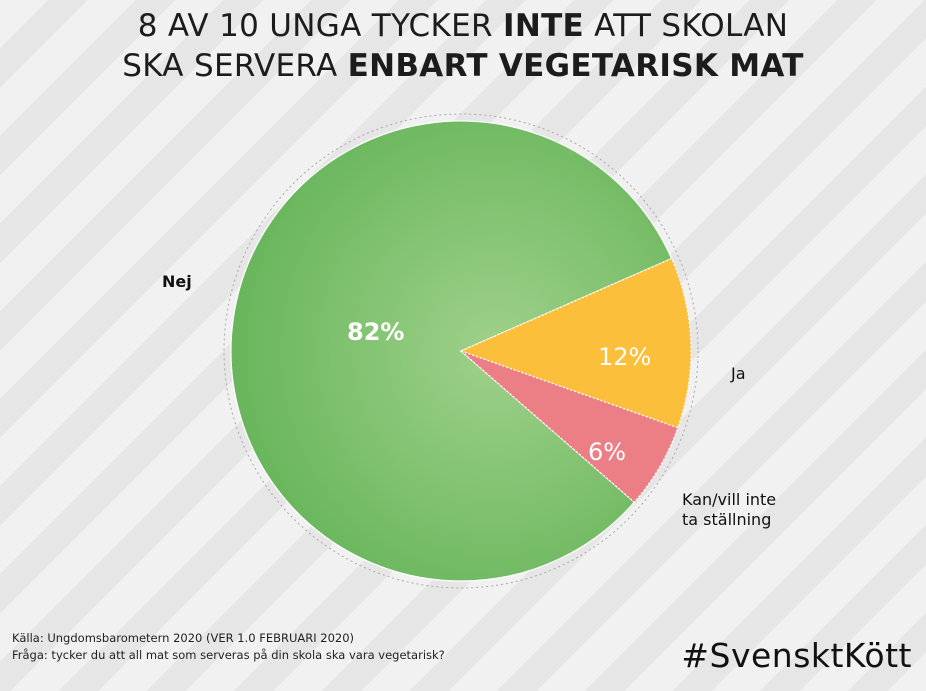  I want to click on slice-label-kan-line-2: ta ställning, so click(727, 519).